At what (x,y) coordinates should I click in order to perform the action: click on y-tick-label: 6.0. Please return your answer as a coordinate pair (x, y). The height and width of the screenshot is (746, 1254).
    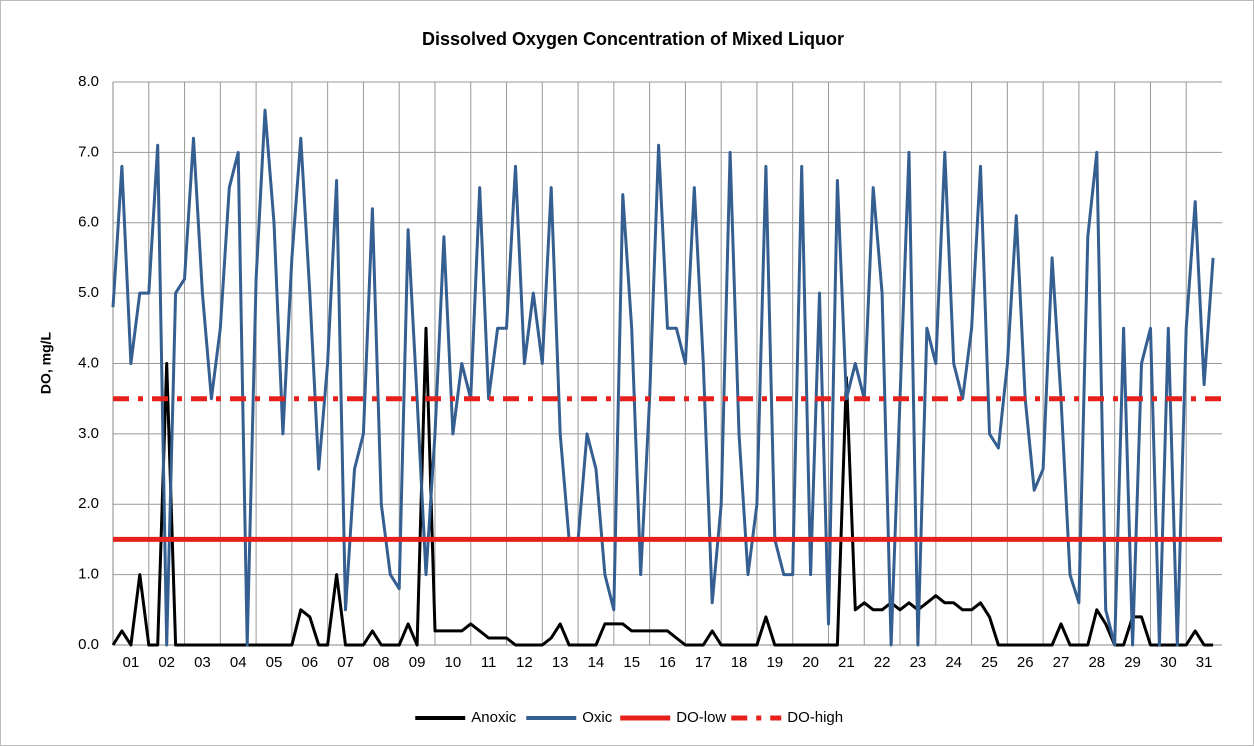
    Looking at the image, I should click on (88, 222).